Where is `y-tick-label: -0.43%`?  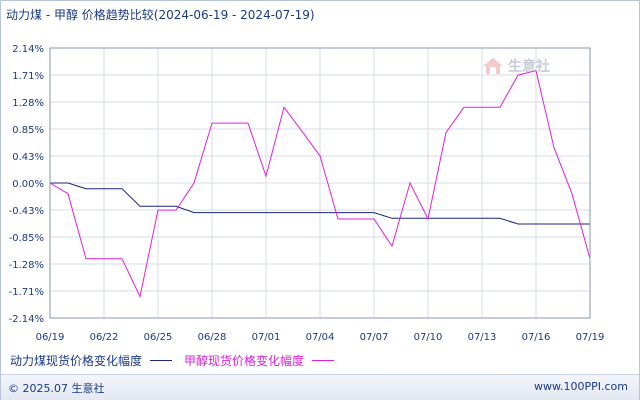 y-tick-label: -0.43% is located at coordinates (26, 211).